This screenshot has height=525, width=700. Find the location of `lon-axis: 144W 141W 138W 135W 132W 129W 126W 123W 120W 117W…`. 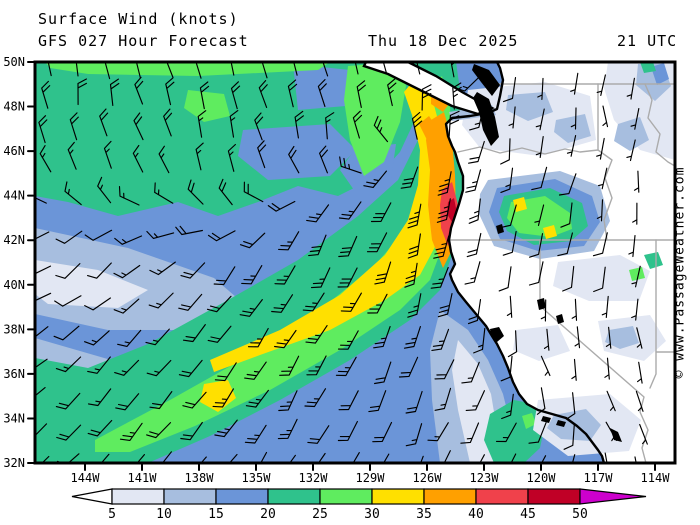

lon-axis: 144W 141W 138W 135W 132W 129W 126W 123W 120W 117W… is located at coordinates (371, 473).